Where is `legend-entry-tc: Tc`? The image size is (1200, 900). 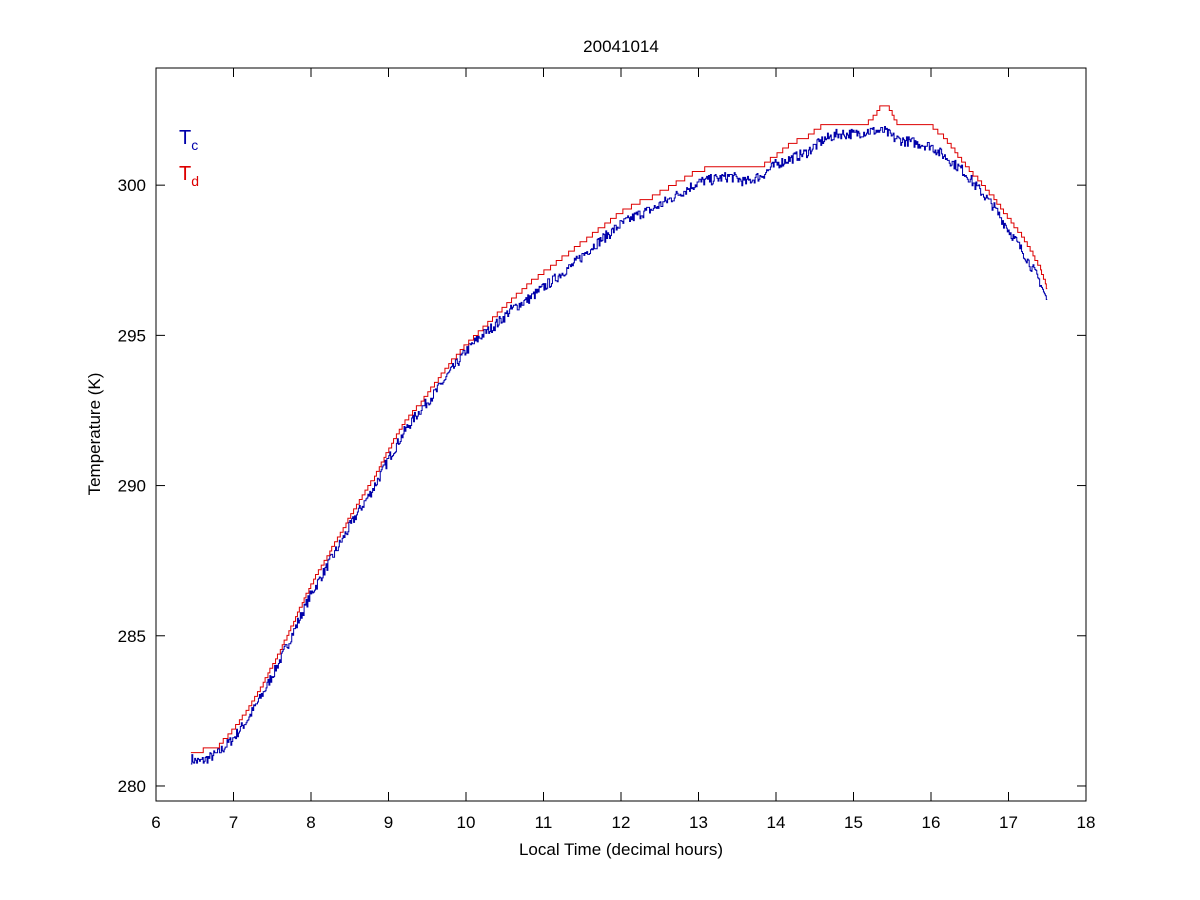 legend-entry-tc: Tc is located at coordinates (188, 140).